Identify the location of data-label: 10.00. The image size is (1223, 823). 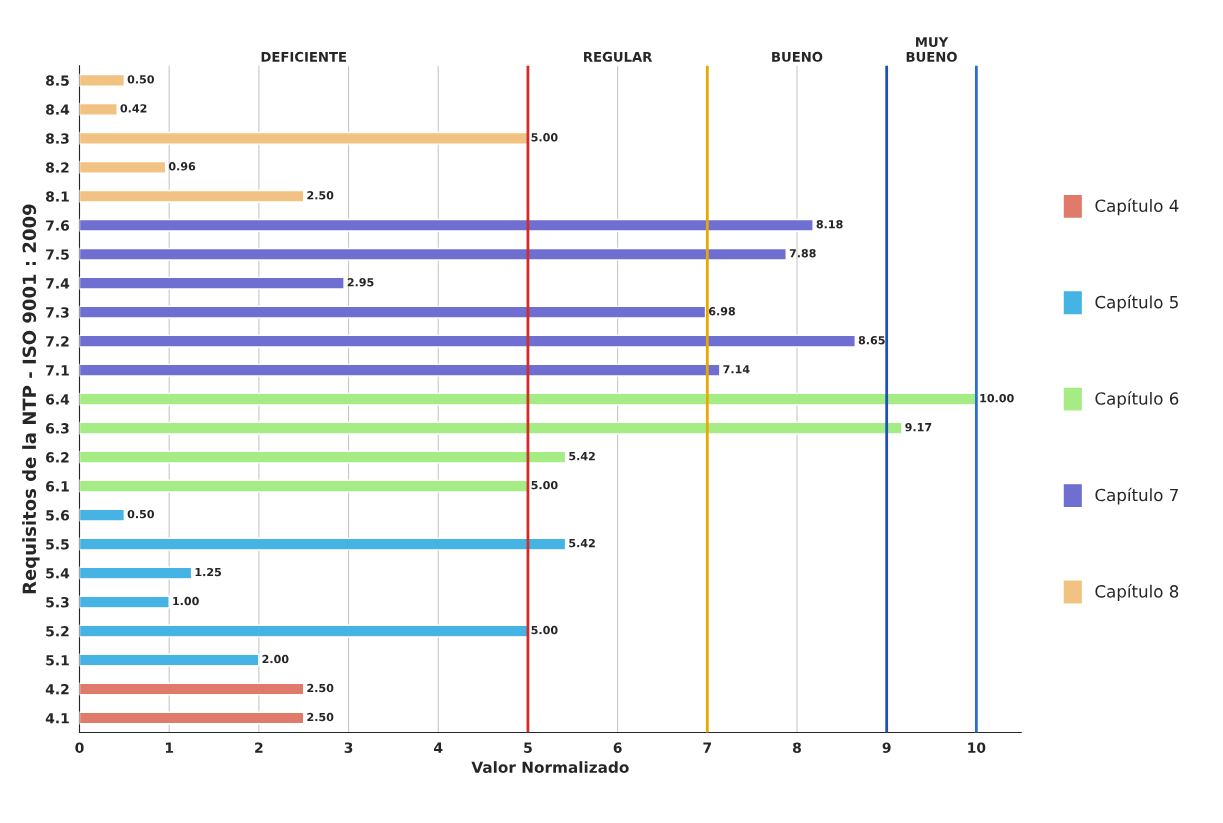
(997, 398).